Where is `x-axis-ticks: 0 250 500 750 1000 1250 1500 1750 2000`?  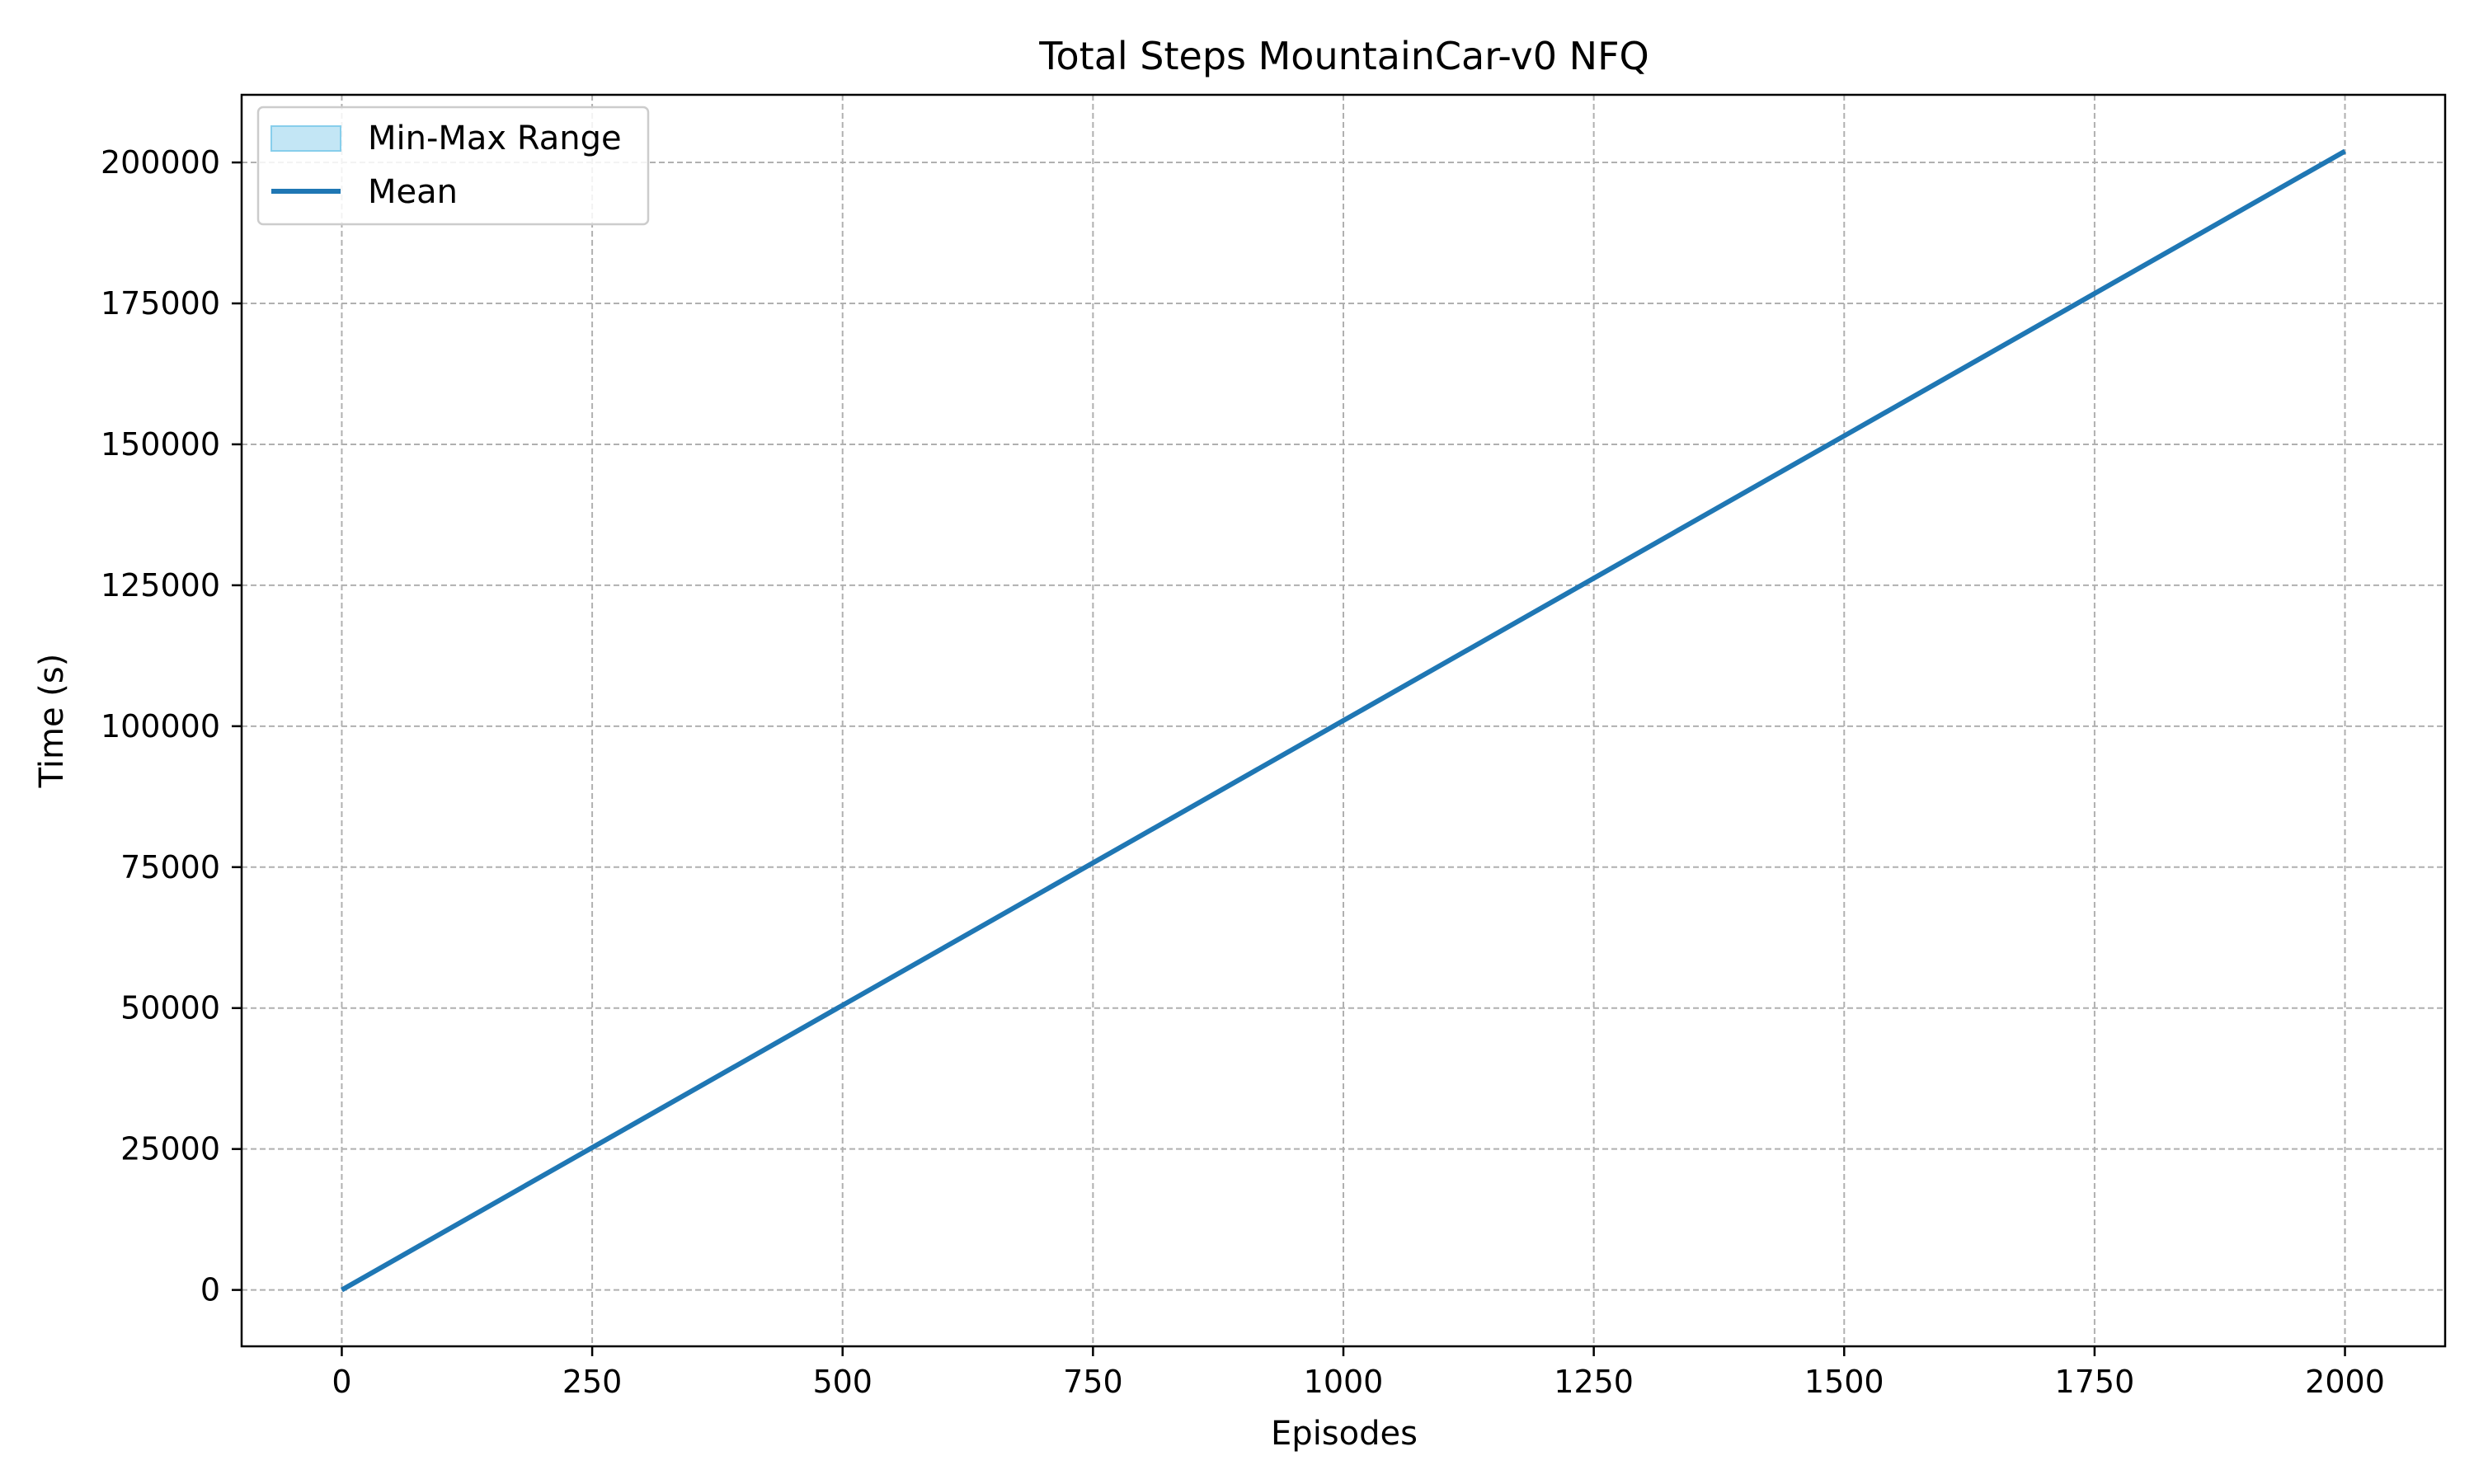 x-axis-ticks: 0 250 500 750 1000 1250 1500 1750 2000 is located at coordinates (1358, 1373).